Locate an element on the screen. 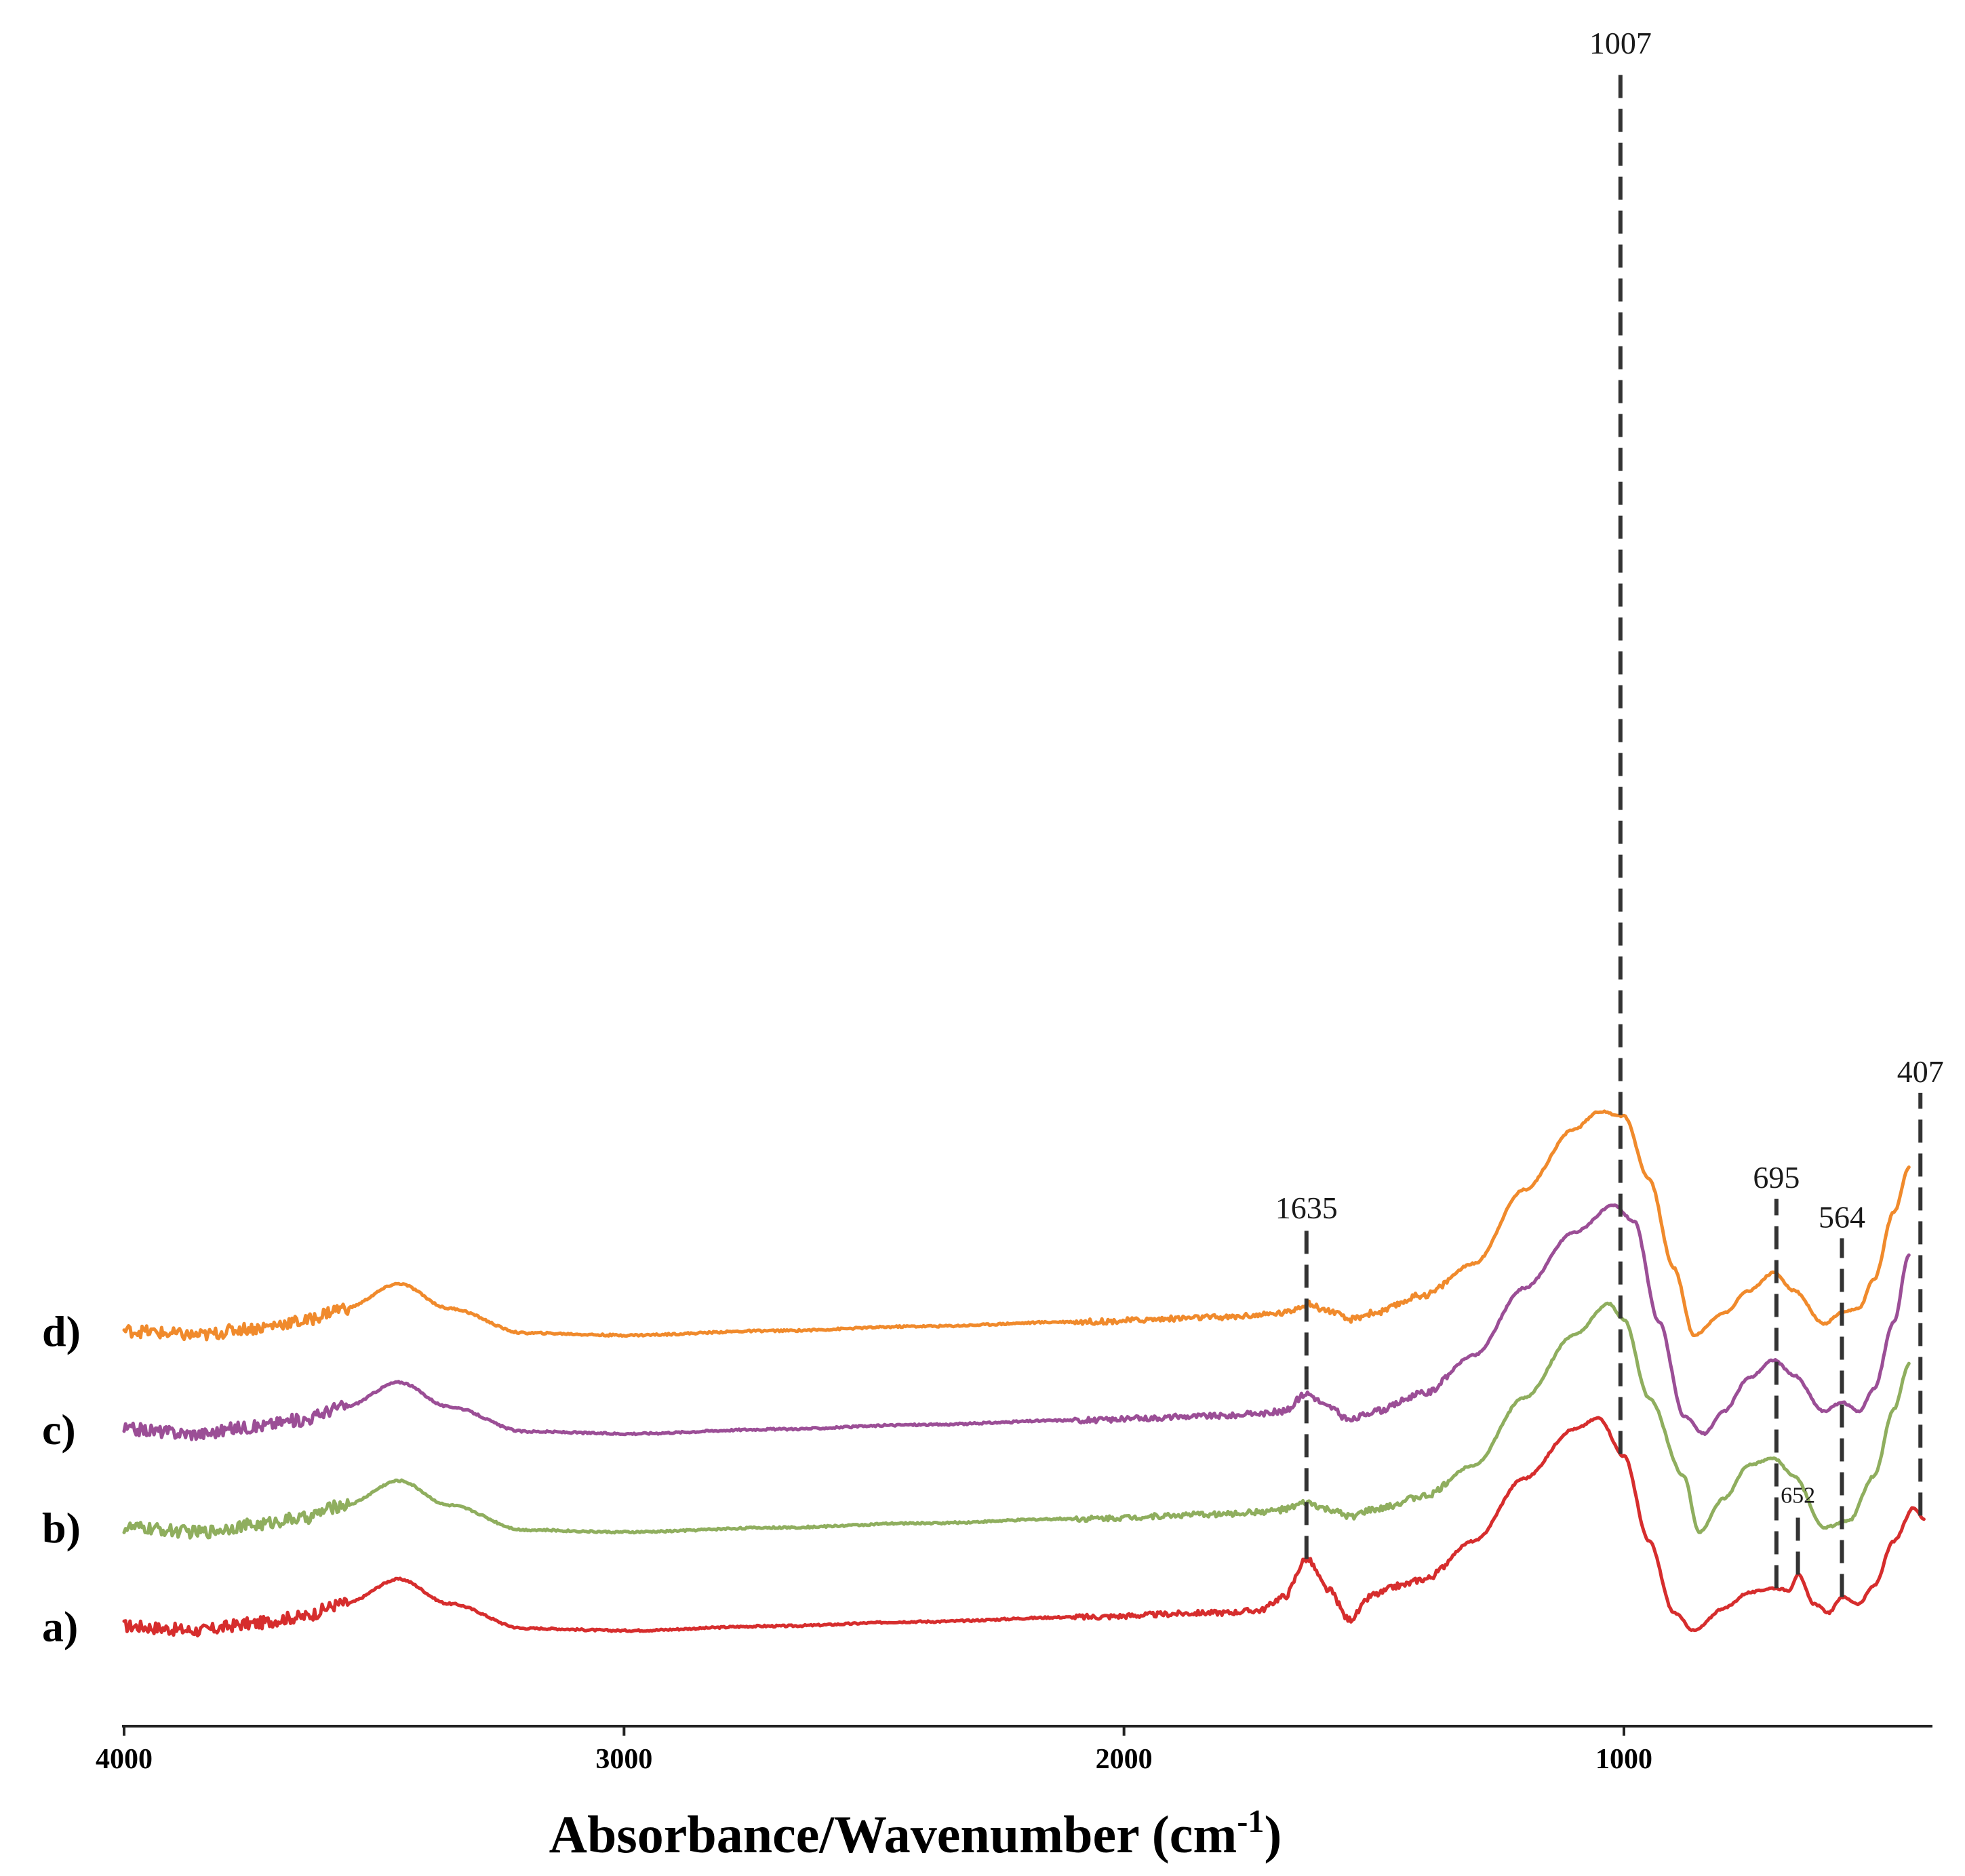 The image size is (1965, 1876). x-axis-title-sup: -1 is located at coordinates (1250, 1821).